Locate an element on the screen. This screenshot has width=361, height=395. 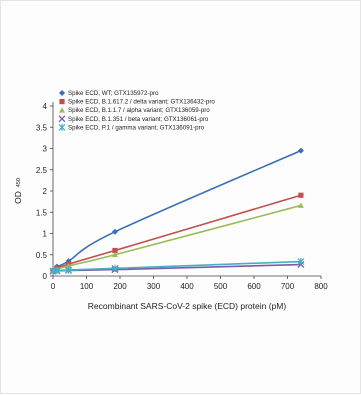
series-group is located at coordinates (177, 266).